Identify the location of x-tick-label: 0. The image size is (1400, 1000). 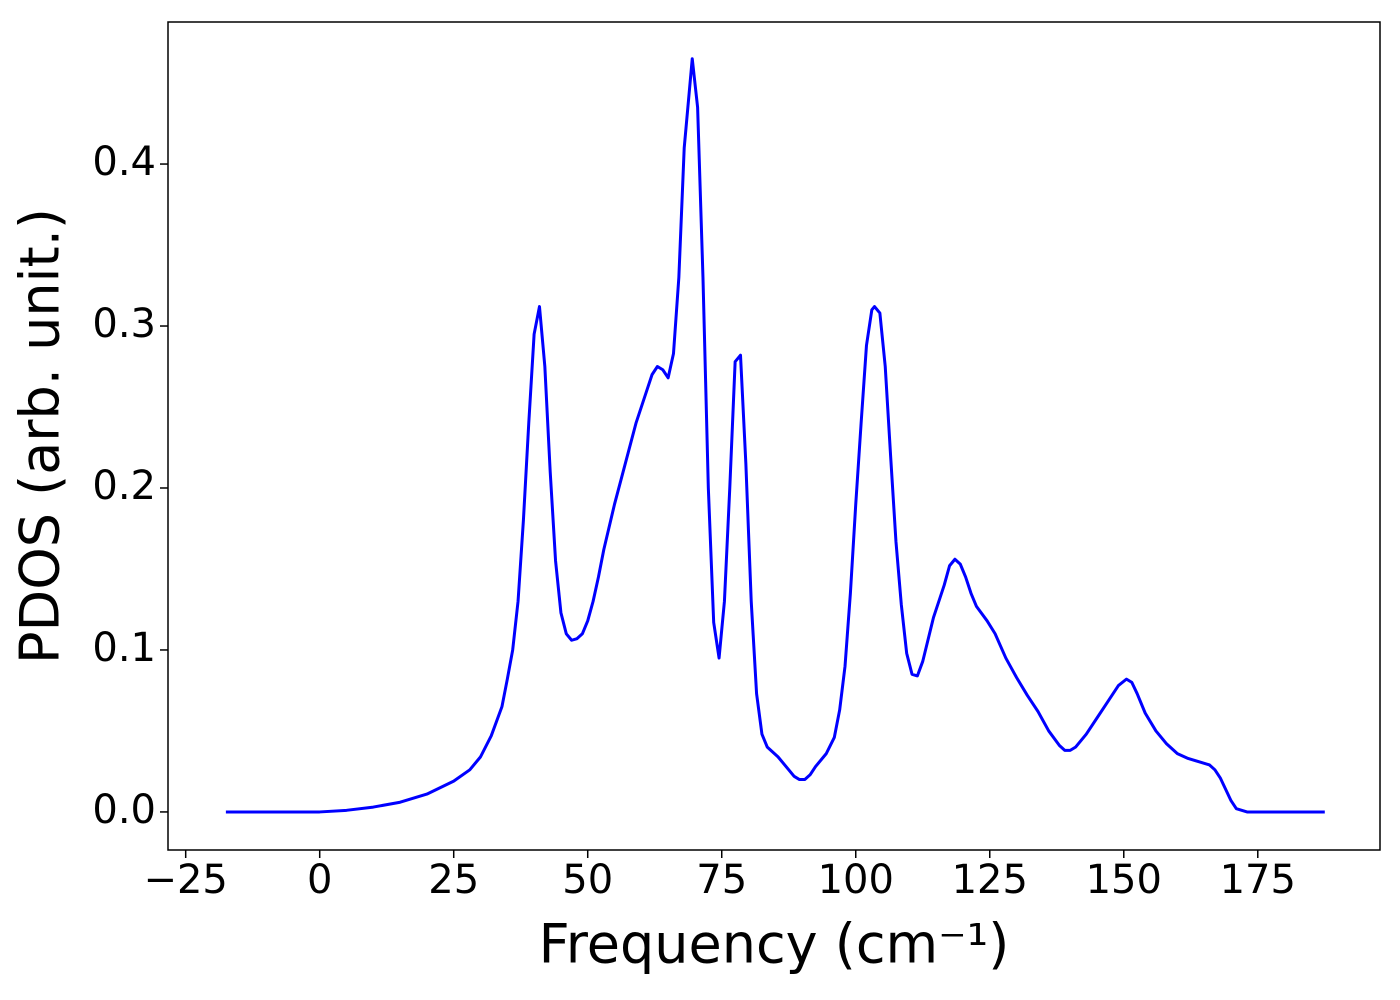
(319, 880).